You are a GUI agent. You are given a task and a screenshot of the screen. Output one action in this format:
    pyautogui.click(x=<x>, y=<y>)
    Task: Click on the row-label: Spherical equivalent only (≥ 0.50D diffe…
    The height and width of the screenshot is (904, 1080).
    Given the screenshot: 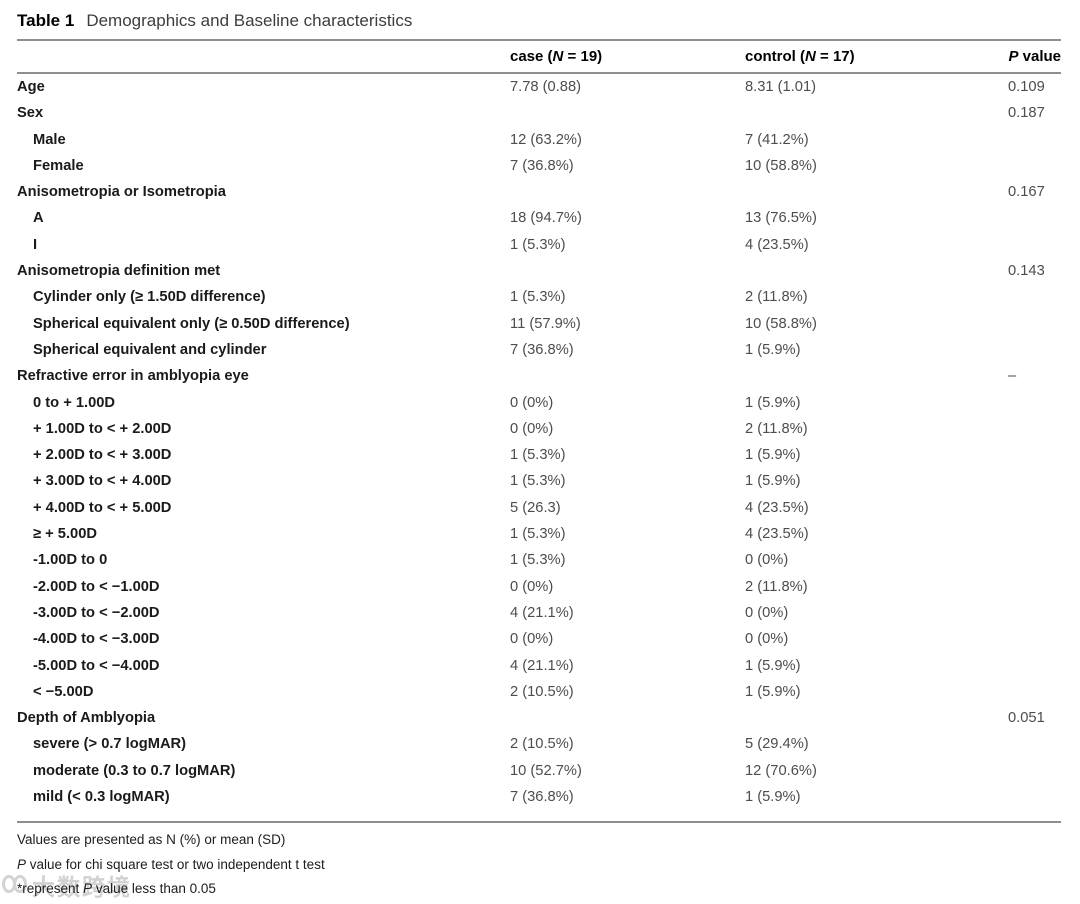 What is the action you would take?
    pyautogui.click(x=191, y=323)
    